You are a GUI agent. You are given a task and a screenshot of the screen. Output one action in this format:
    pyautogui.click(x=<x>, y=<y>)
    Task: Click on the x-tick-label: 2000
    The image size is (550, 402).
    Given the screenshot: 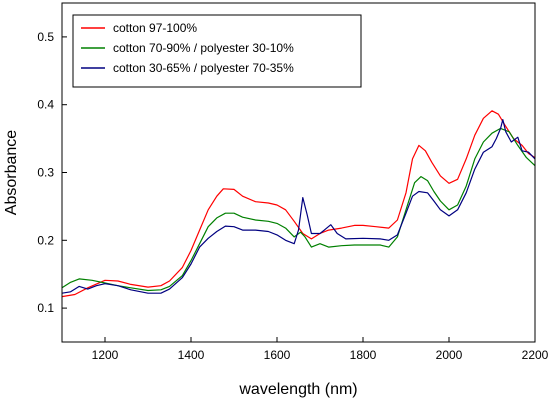 What is the action you would take?
    pyautogui.click(x=449, y=355)
    